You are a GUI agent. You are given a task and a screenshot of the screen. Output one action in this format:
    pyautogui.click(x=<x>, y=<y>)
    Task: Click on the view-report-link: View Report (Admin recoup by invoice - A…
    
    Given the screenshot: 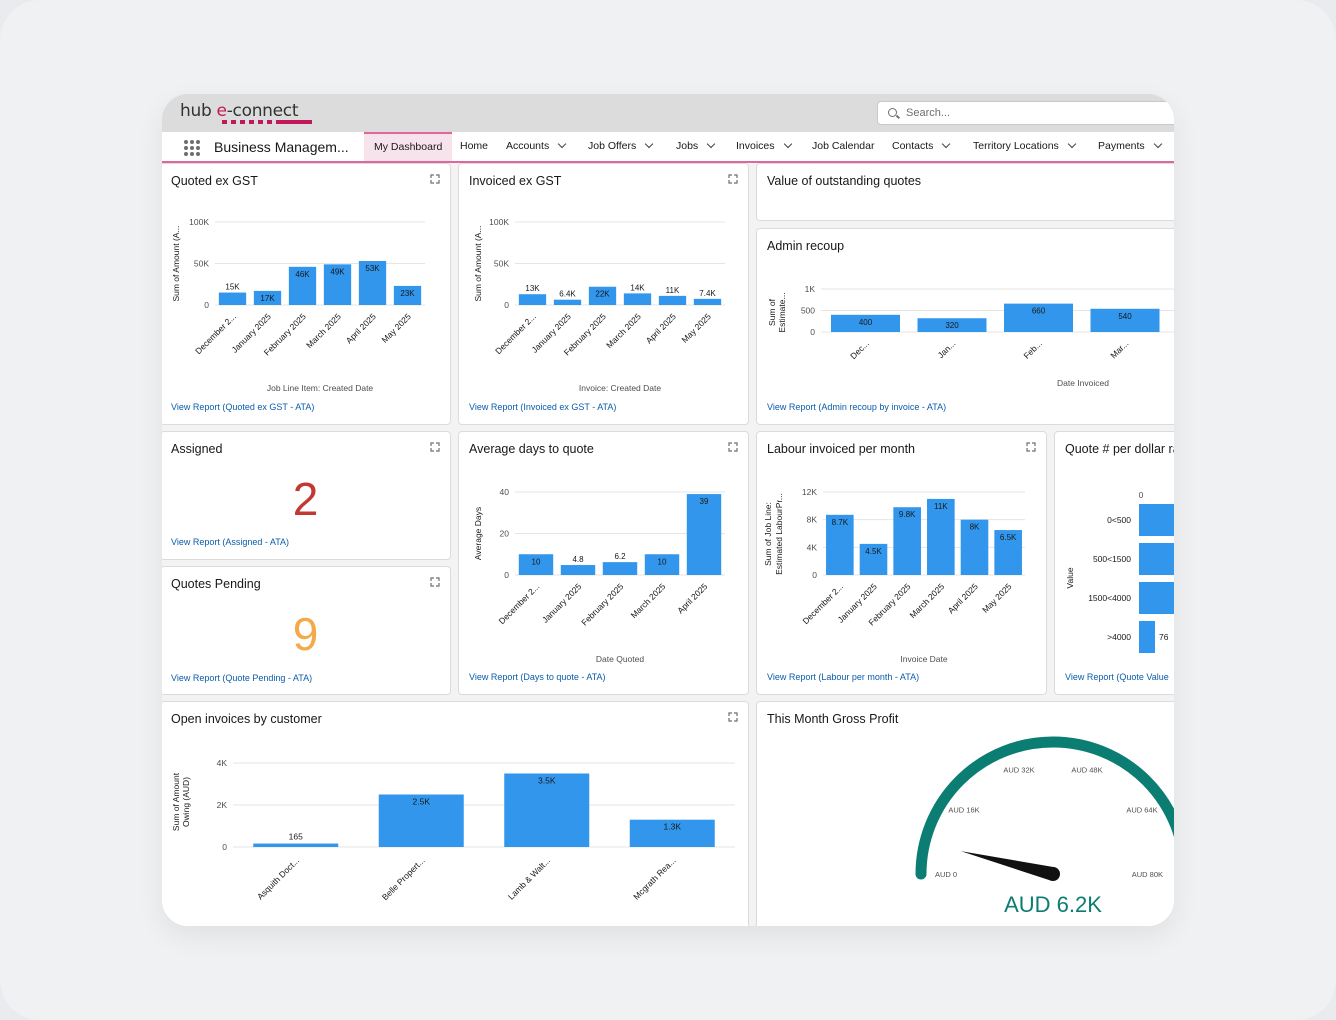 What is the action you would take?
    pyautogui.click(x=857, y=407)
    